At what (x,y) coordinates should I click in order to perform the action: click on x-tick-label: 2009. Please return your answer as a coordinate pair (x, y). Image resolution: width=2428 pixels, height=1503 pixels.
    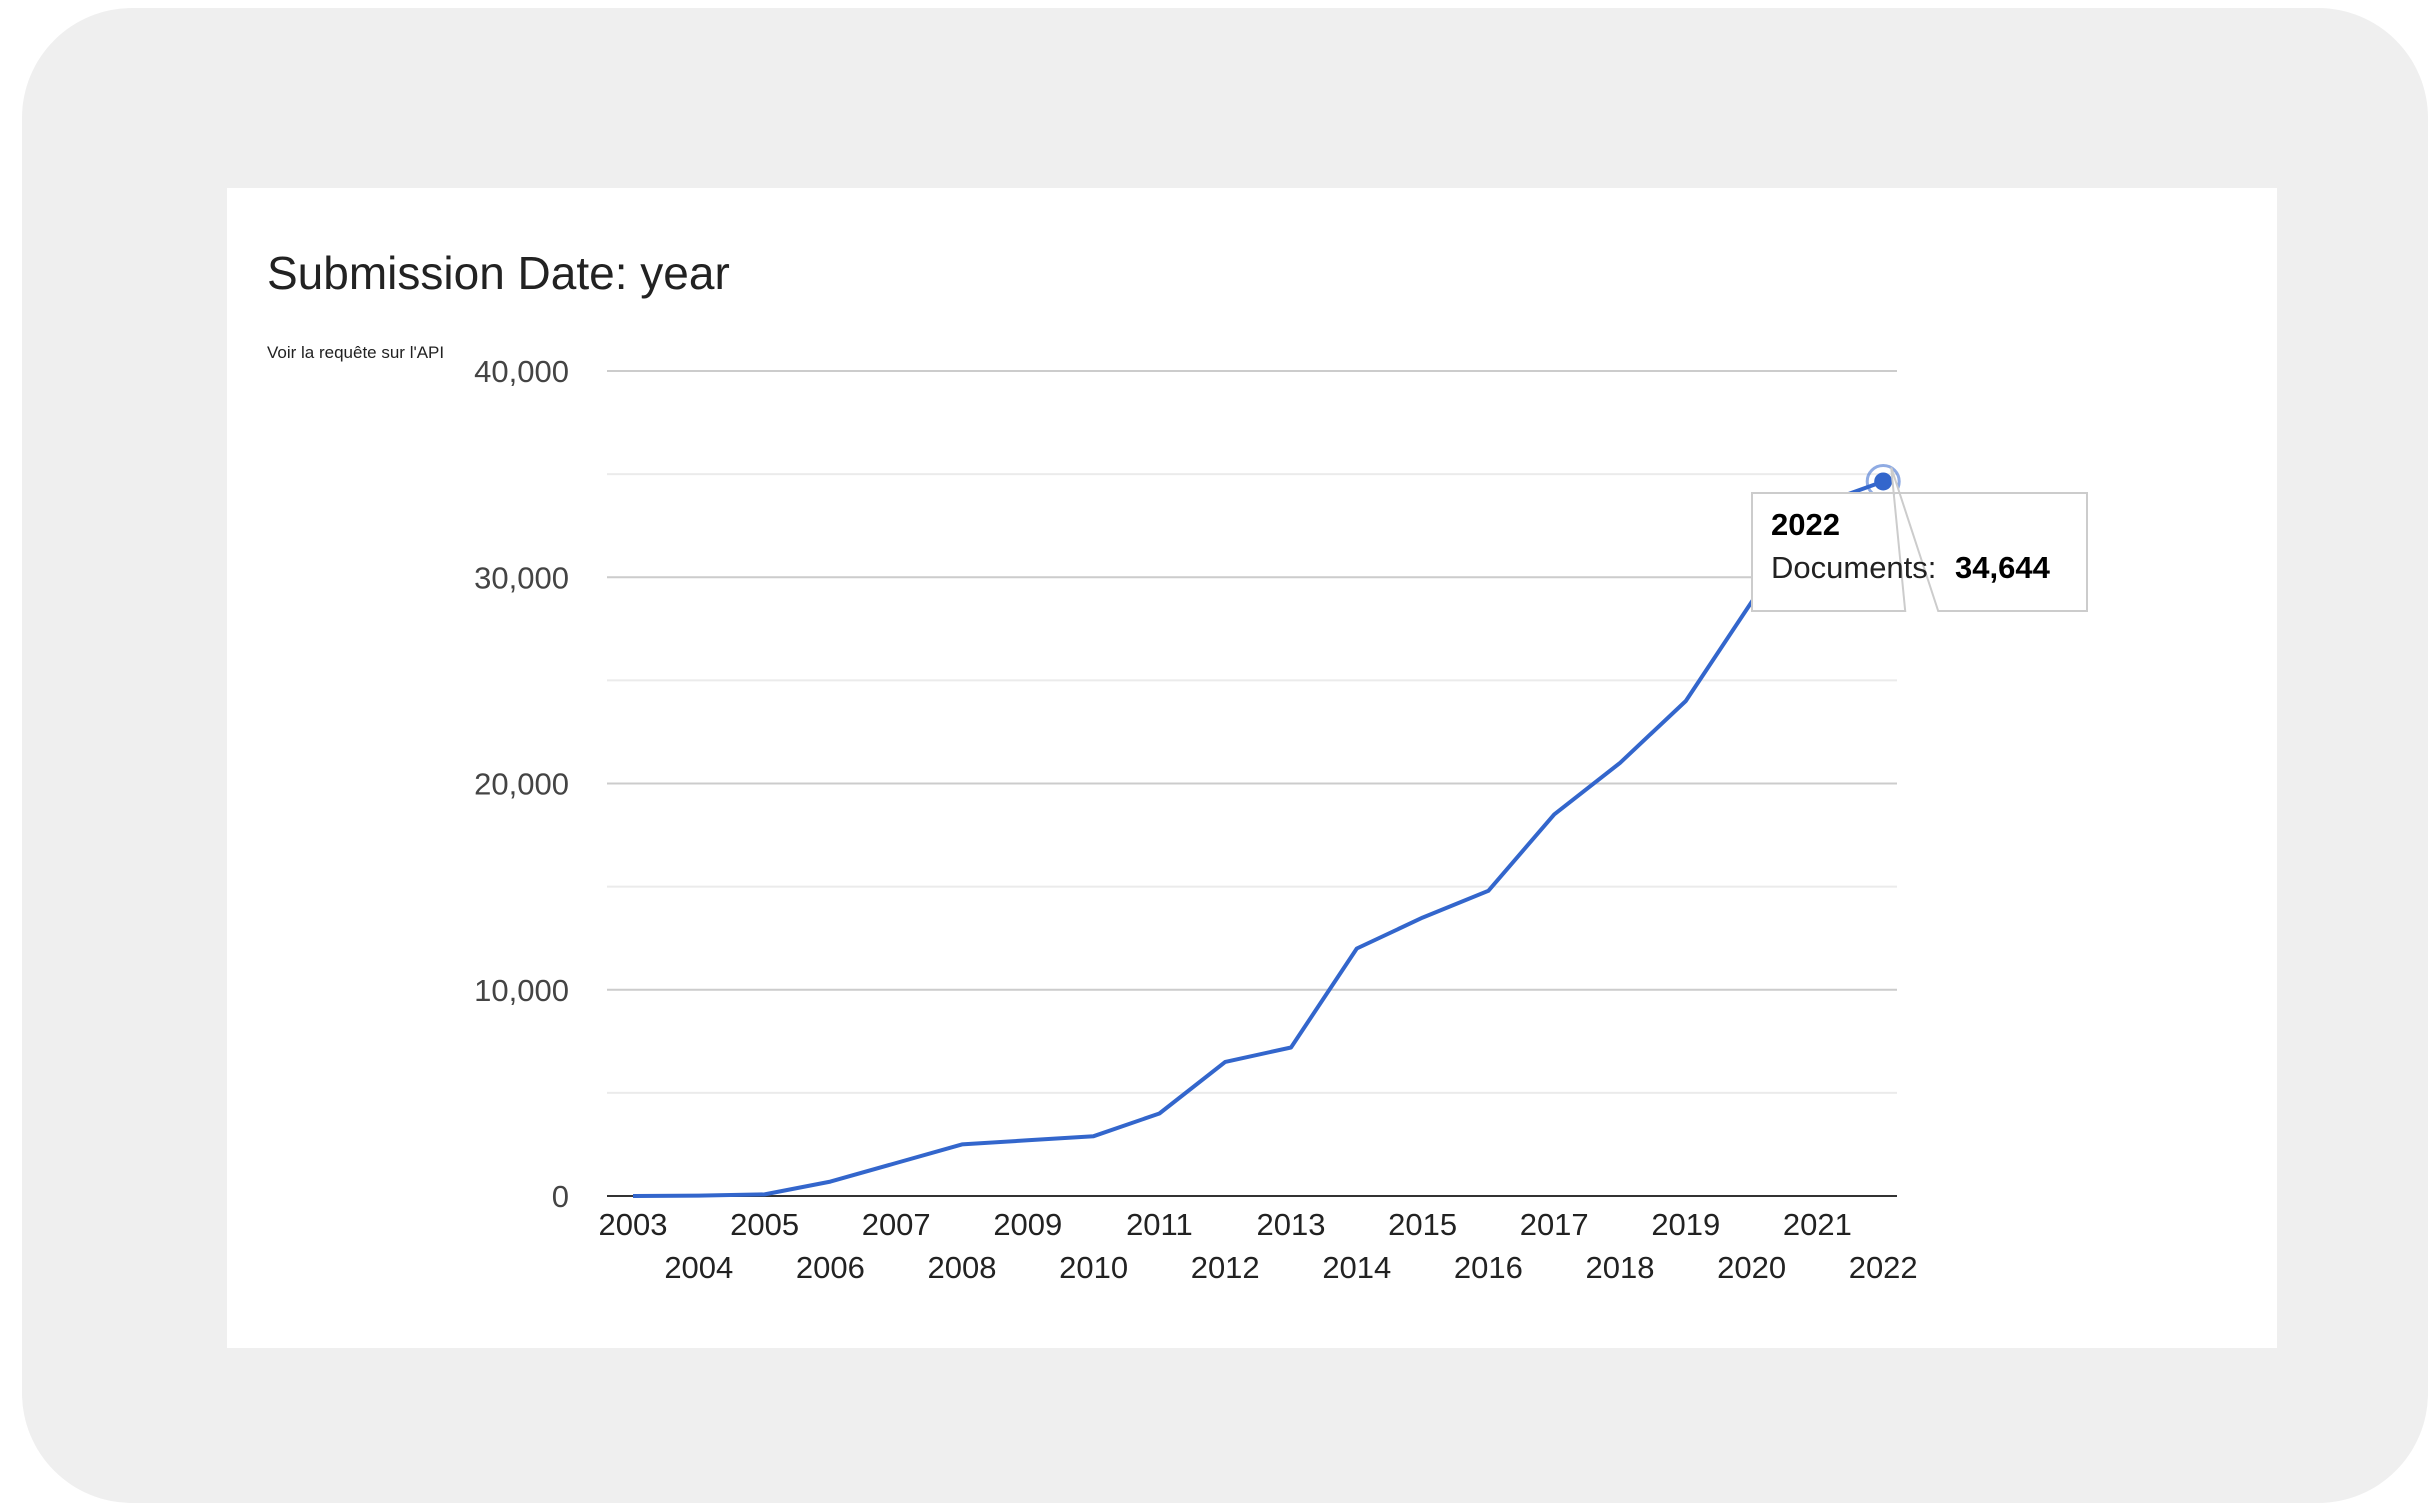
    Looking at the image, I should click on (1027, 1224).